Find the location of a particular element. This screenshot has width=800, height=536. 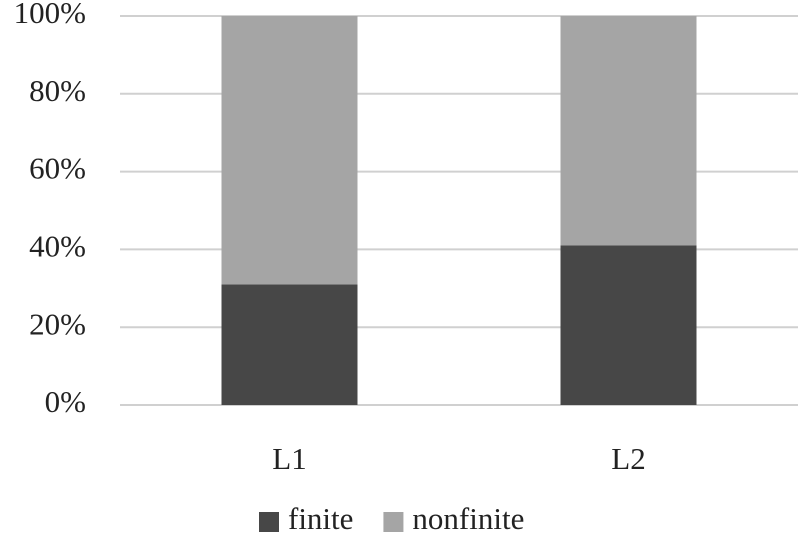

y-tick-label: 100% is located at coordinates (50, 15).